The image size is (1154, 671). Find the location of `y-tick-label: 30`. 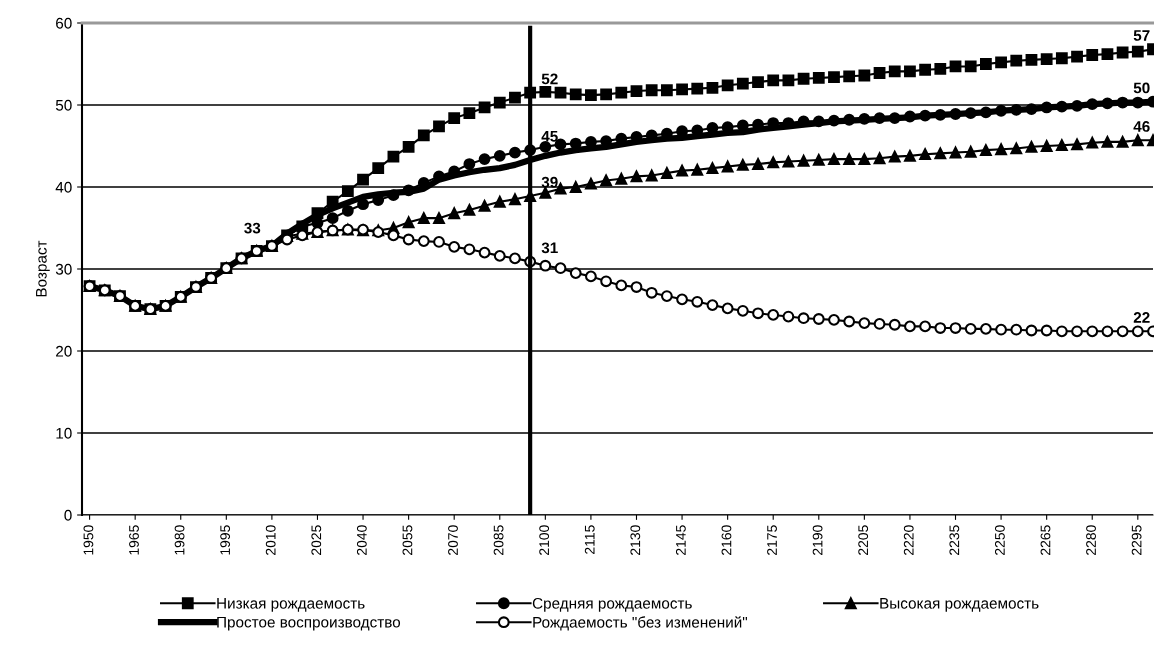

y-tick-label: 30 is located at coordinates (63, 269).